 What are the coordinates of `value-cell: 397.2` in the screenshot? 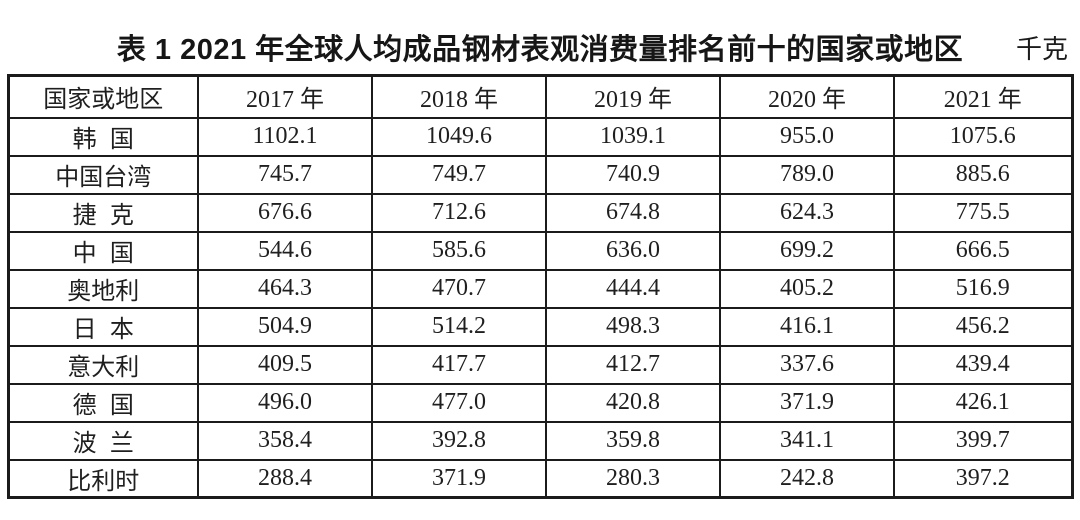 It's located at (983, 478).